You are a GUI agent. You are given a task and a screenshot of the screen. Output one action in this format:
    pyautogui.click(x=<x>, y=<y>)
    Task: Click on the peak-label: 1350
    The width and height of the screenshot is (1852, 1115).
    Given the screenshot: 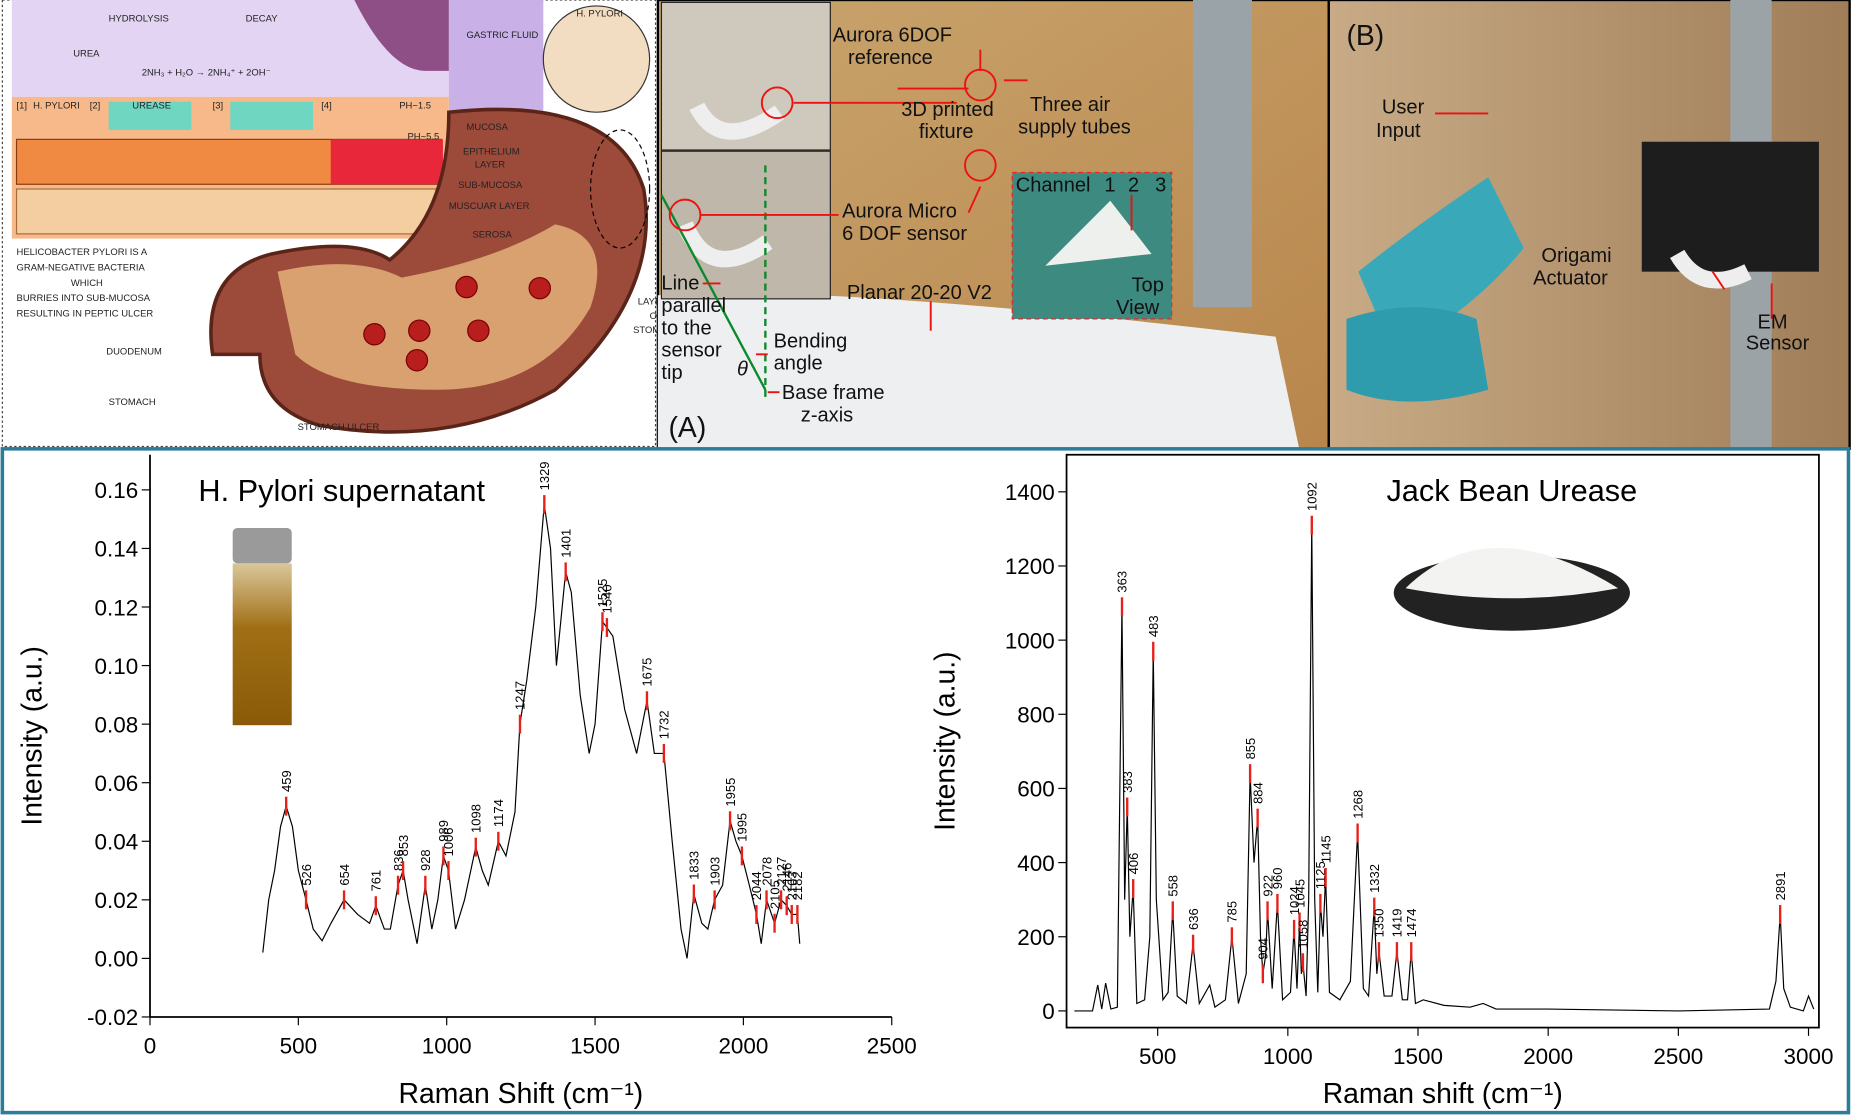 What is the action you would take?
    pyautogui.click(x=1379, y=923)
    